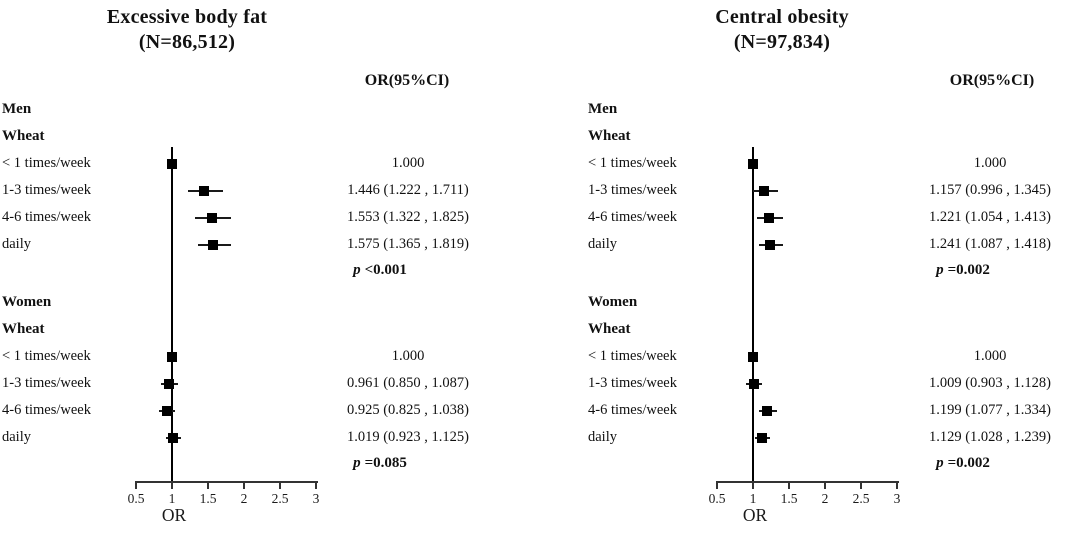 This screenshot has height=541, width=1080. What do you see at coordinates (187, 17) in the screenshot?
I see `panel-title: Excessive body fat` at bounding box center [187, 17].